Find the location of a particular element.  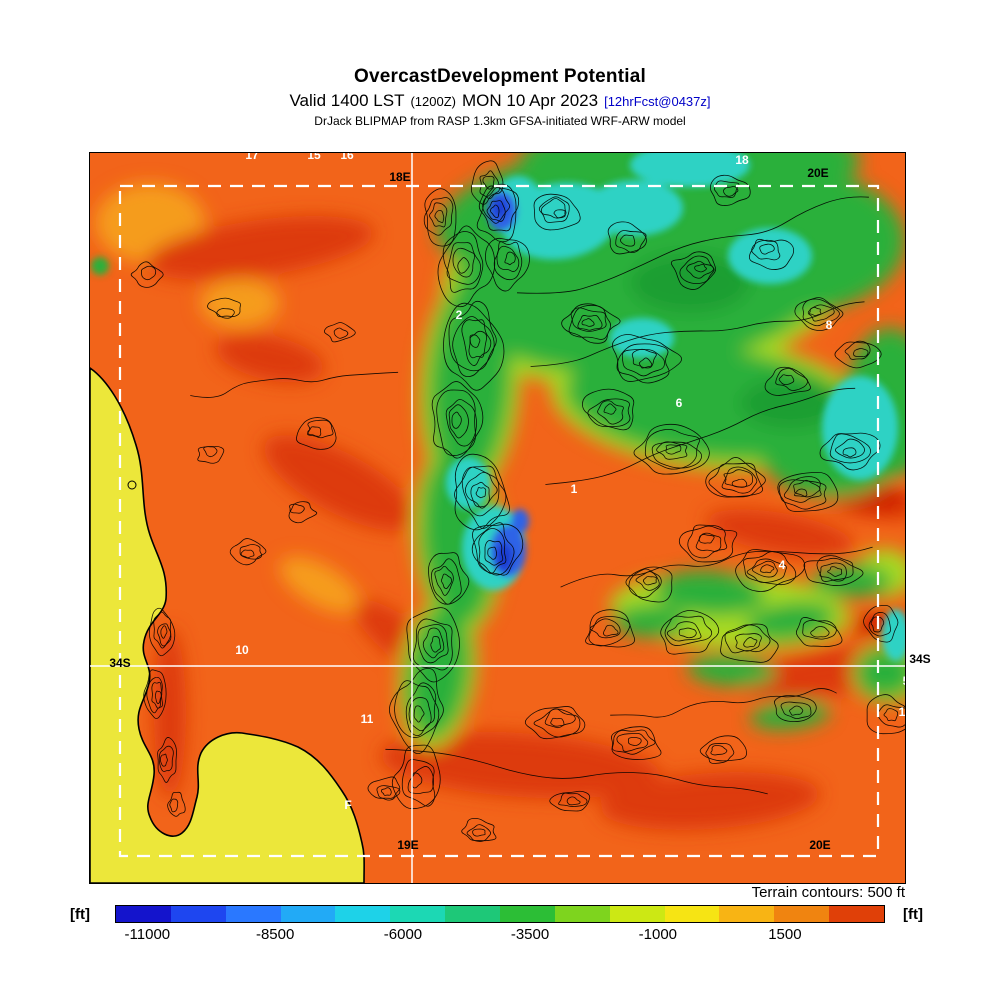

sea-region is located at coordinates (227, 625).